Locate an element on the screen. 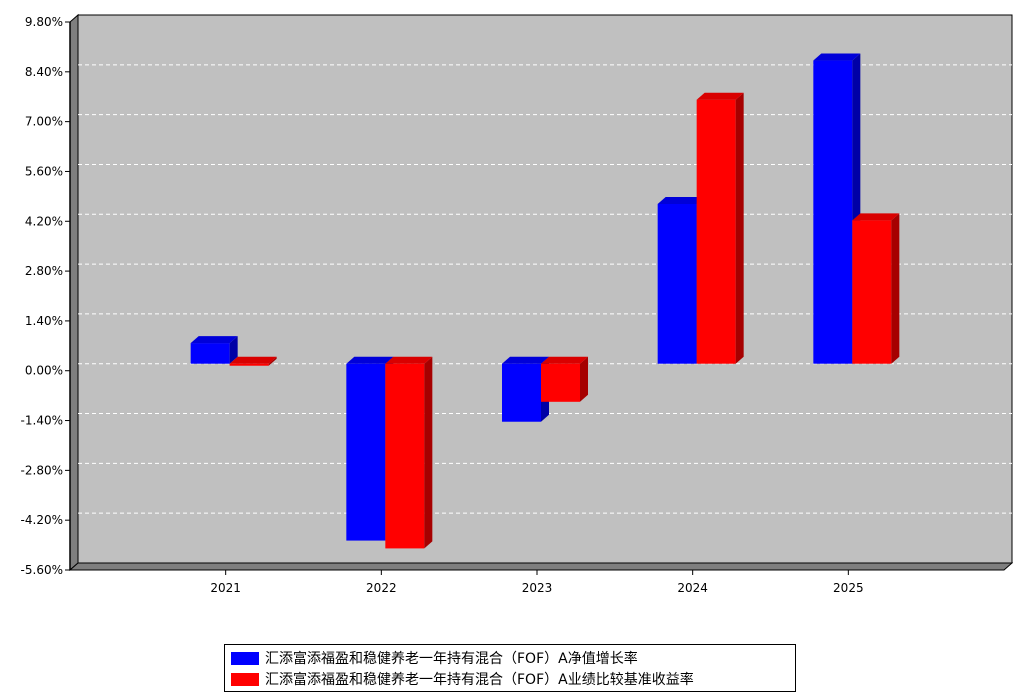  bar-2025-nav is located at coordinates (837, 208).